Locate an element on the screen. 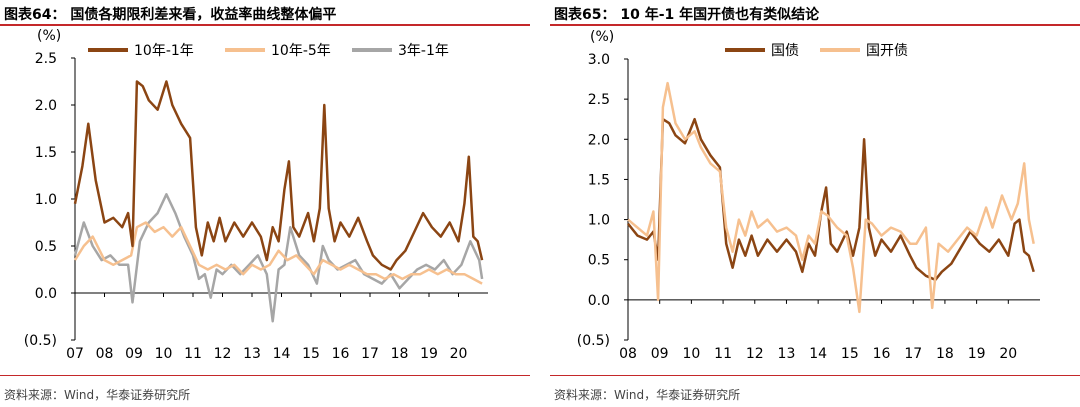  chart-title: 图表64： 国债各期限利差来看，收益率曲线整体偏平 is located at coordinates (170, 15).